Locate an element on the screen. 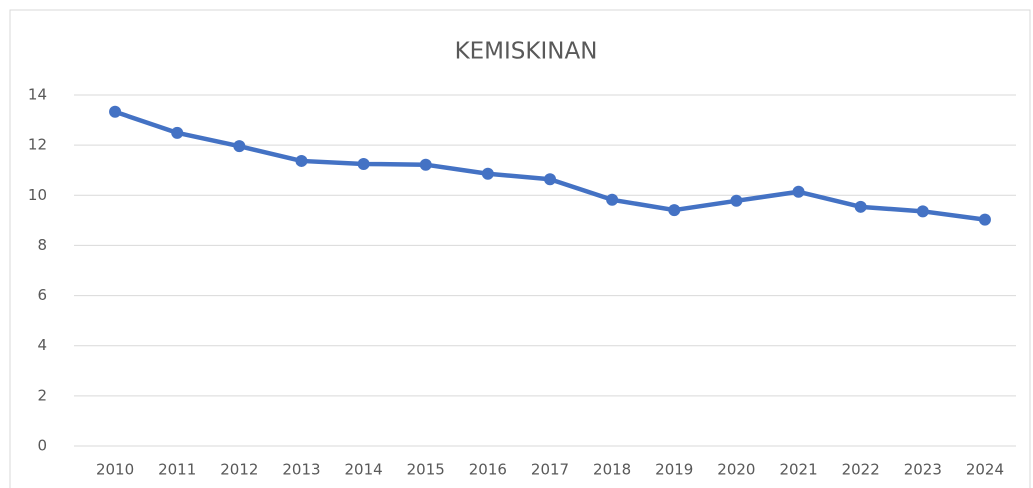 The width and height of the screenshot is (1033, 488). x-tick-label: 2020 is located at coordinates (736, 470).